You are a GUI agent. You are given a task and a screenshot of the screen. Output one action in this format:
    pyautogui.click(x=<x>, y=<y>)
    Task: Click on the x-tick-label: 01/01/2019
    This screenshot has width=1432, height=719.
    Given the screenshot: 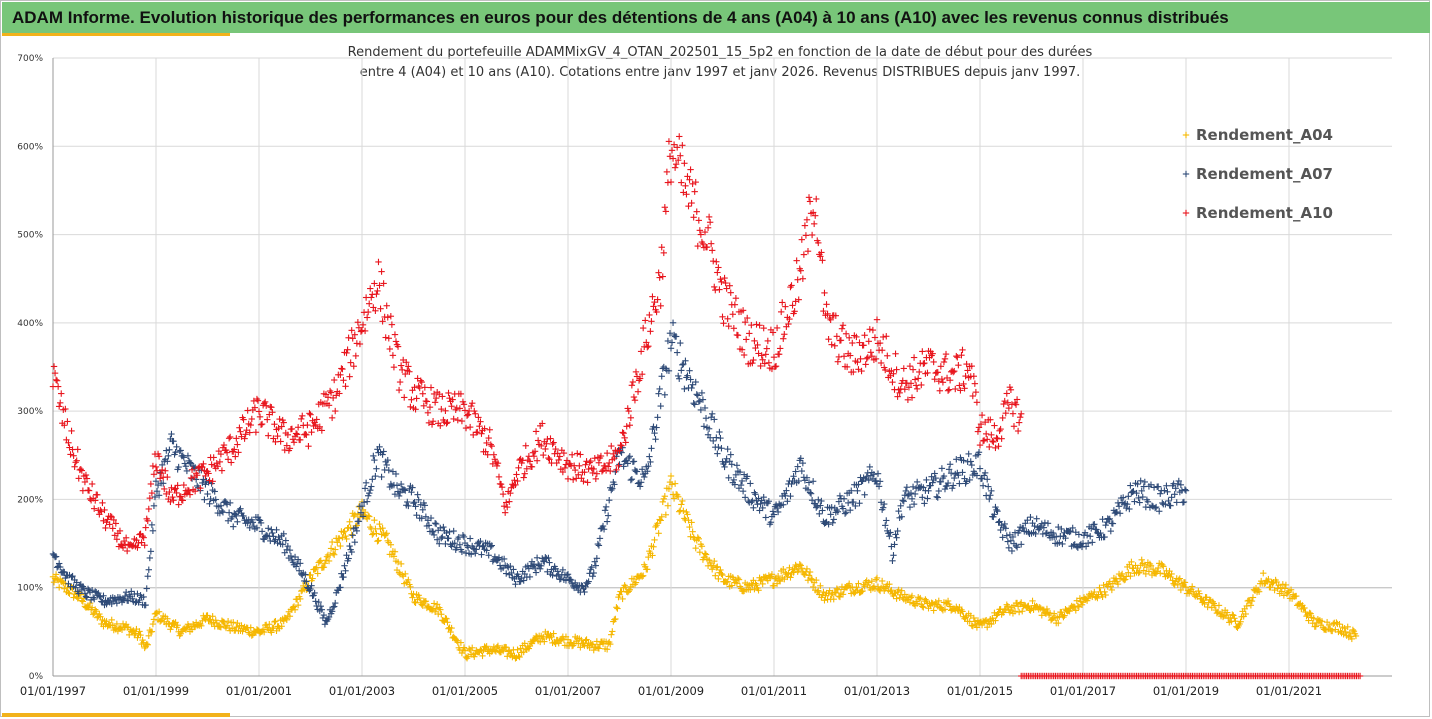 What is the action you would take?
    pyautogui.click(x=1186, y=691)
    